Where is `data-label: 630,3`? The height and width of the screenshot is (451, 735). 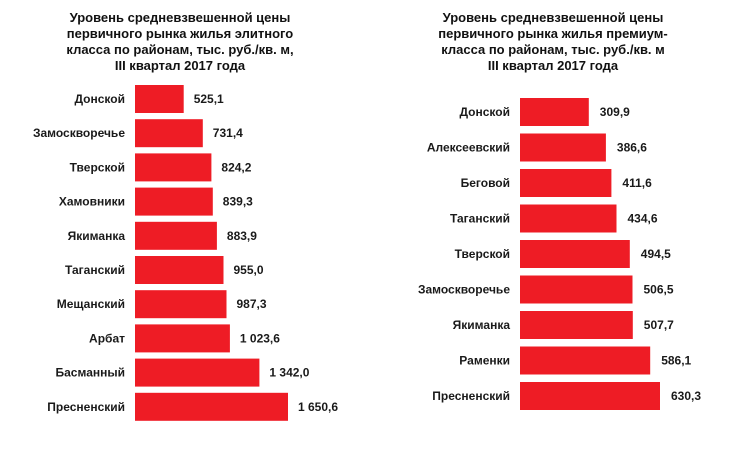 data-label: 630,3 is located at coordinates (686, 396).